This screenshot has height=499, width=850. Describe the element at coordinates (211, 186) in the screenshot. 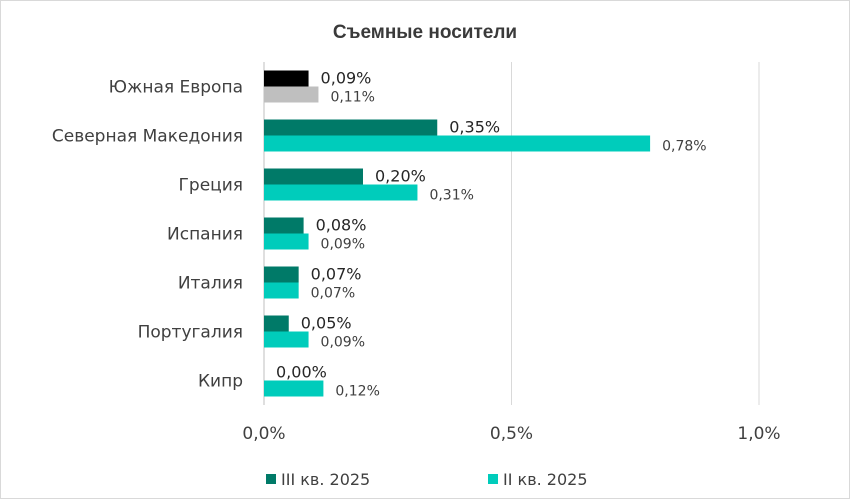

I see `category-label-2: Греция` at that location.